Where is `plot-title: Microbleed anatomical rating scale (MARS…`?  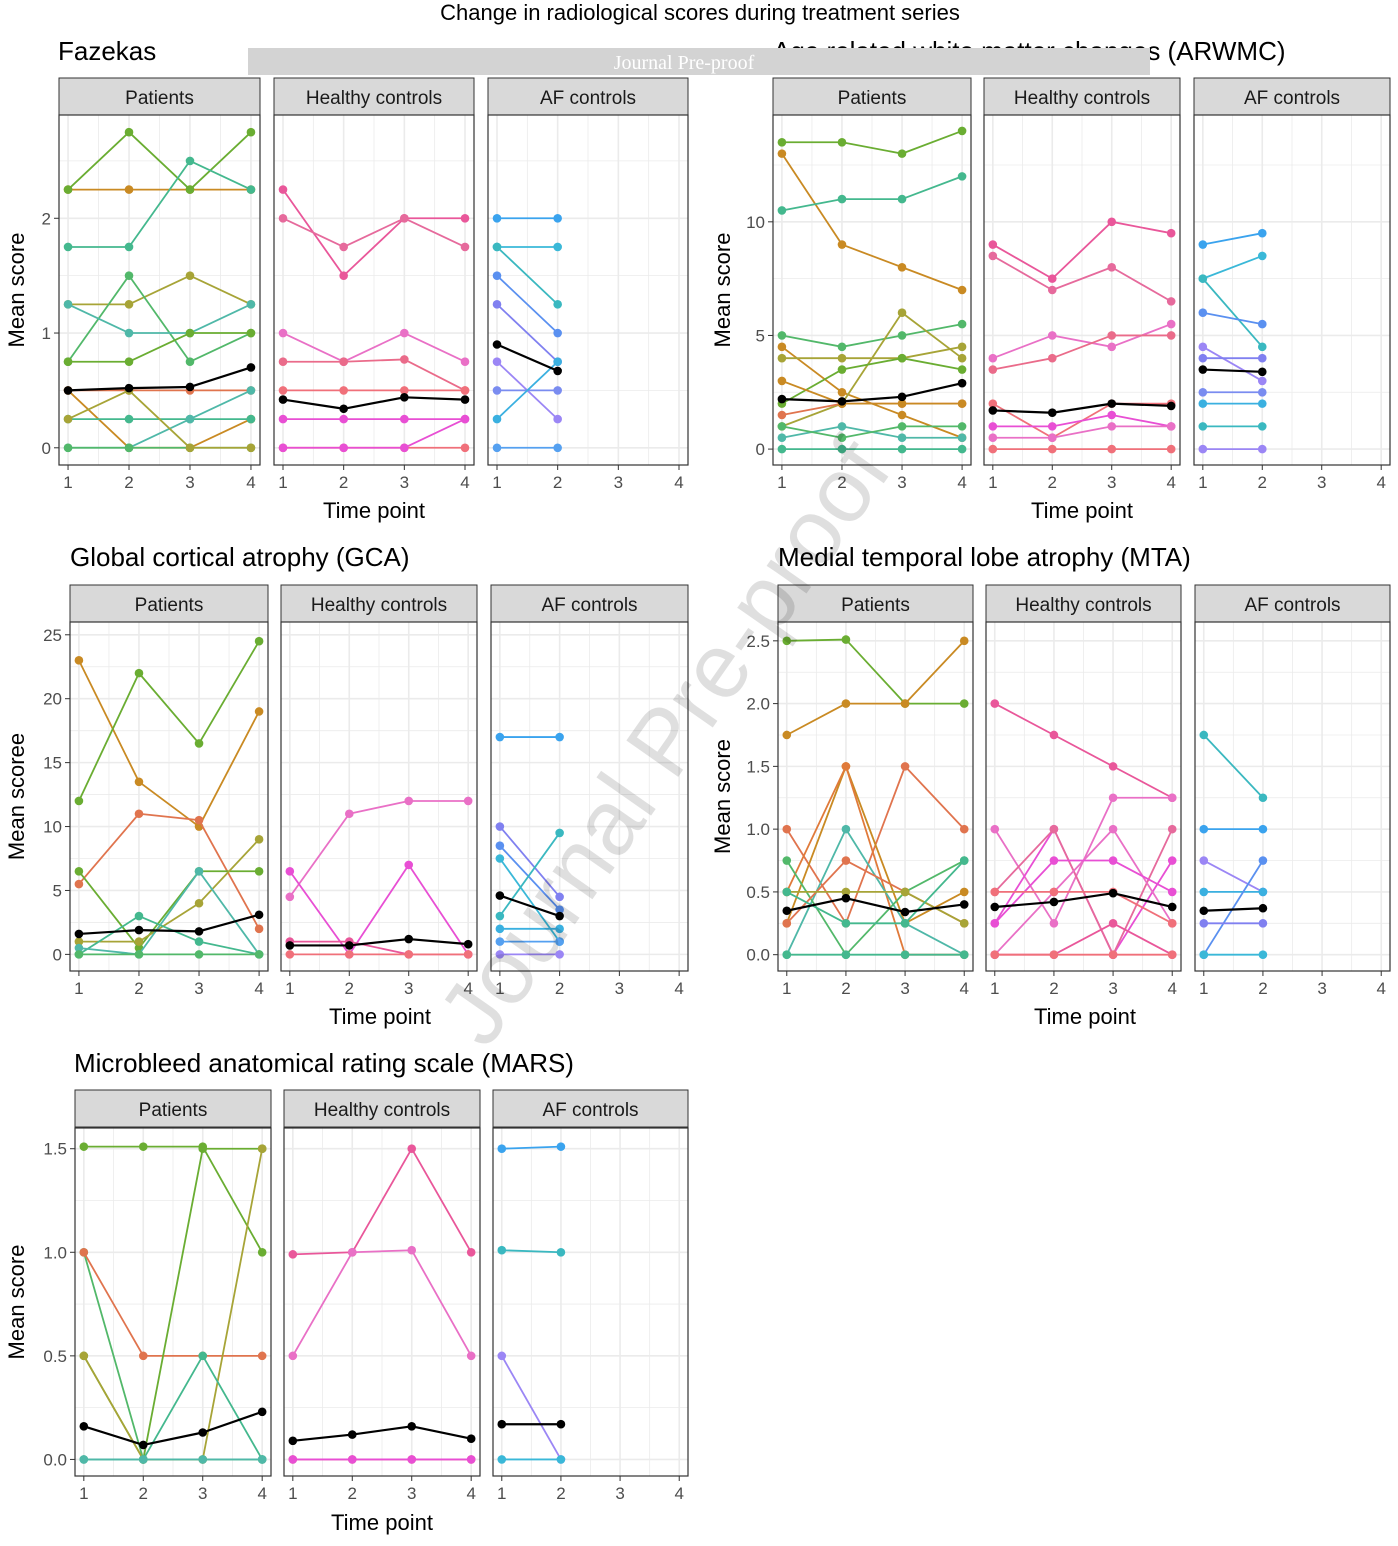
plot-title: Microbleed anatomical rating scale (MARS… is located at coordinates (324, 1063).